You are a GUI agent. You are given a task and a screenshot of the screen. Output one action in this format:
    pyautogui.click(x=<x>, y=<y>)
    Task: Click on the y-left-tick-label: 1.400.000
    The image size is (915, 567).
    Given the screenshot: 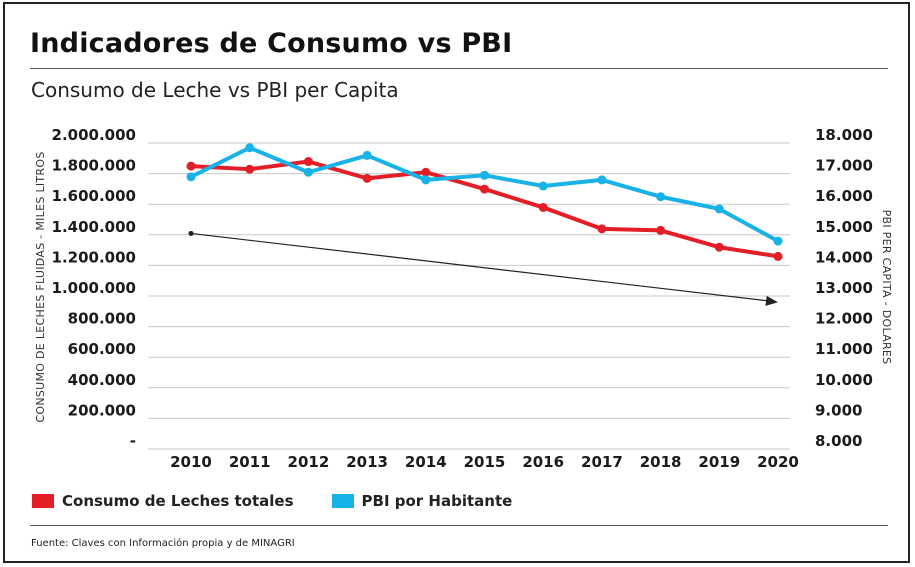 What is the action you would take?
    pyautogui.click(x=94, y=227)
    